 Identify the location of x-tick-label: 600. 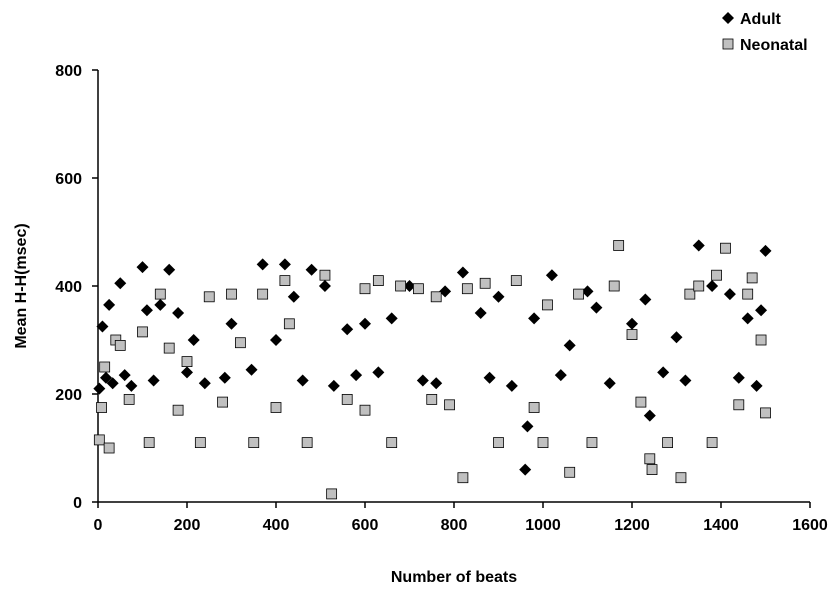
(365, 525).